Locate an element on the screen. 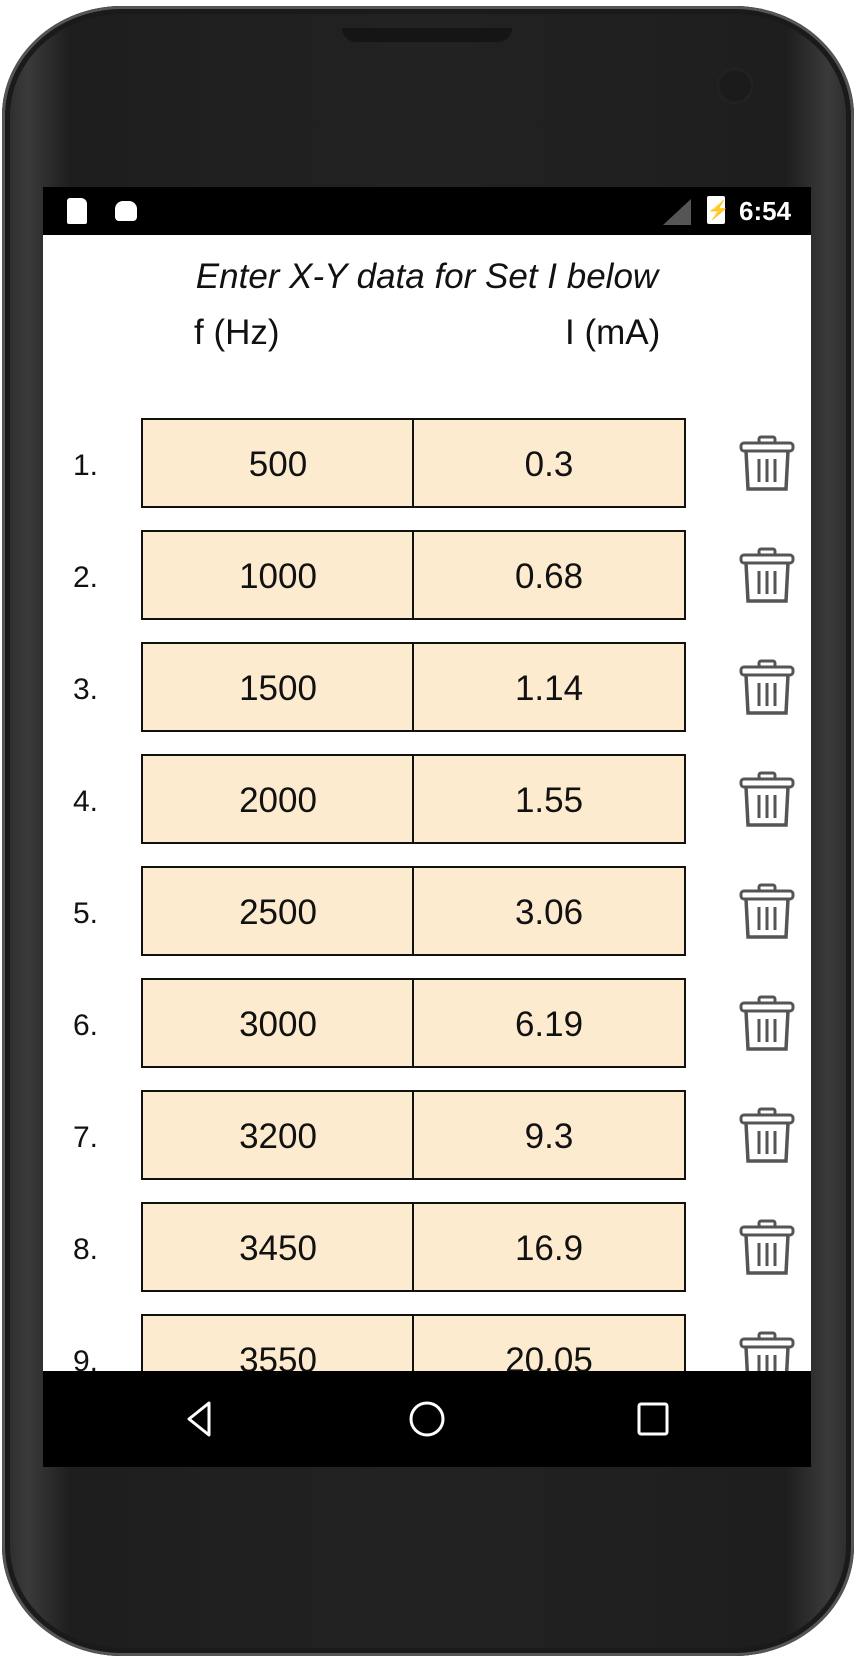 The height and width of the screenshot is (1659, 856). table-row: 8. 3450 16.9 is located at coordinates (427, 1247).